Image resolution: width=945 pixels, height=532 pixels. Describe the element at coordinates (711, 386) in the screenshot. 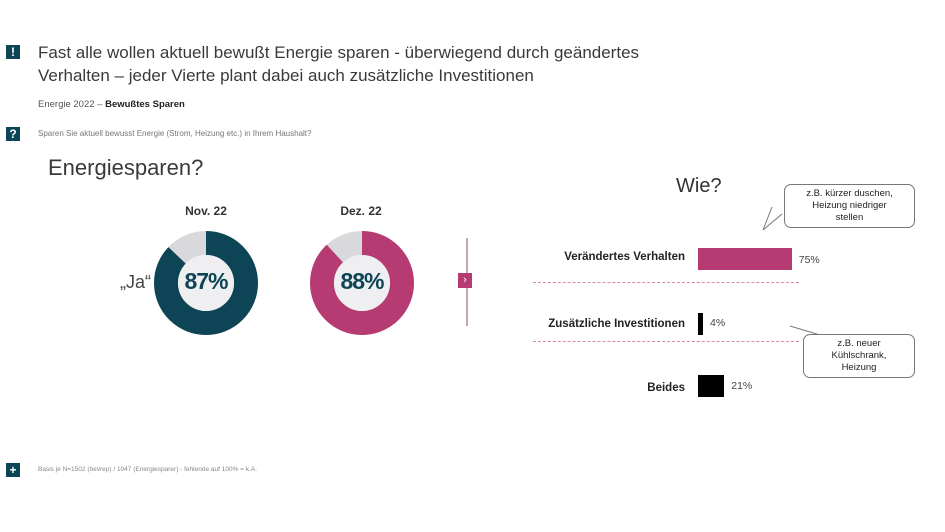

I see `bar-beides` at that location.